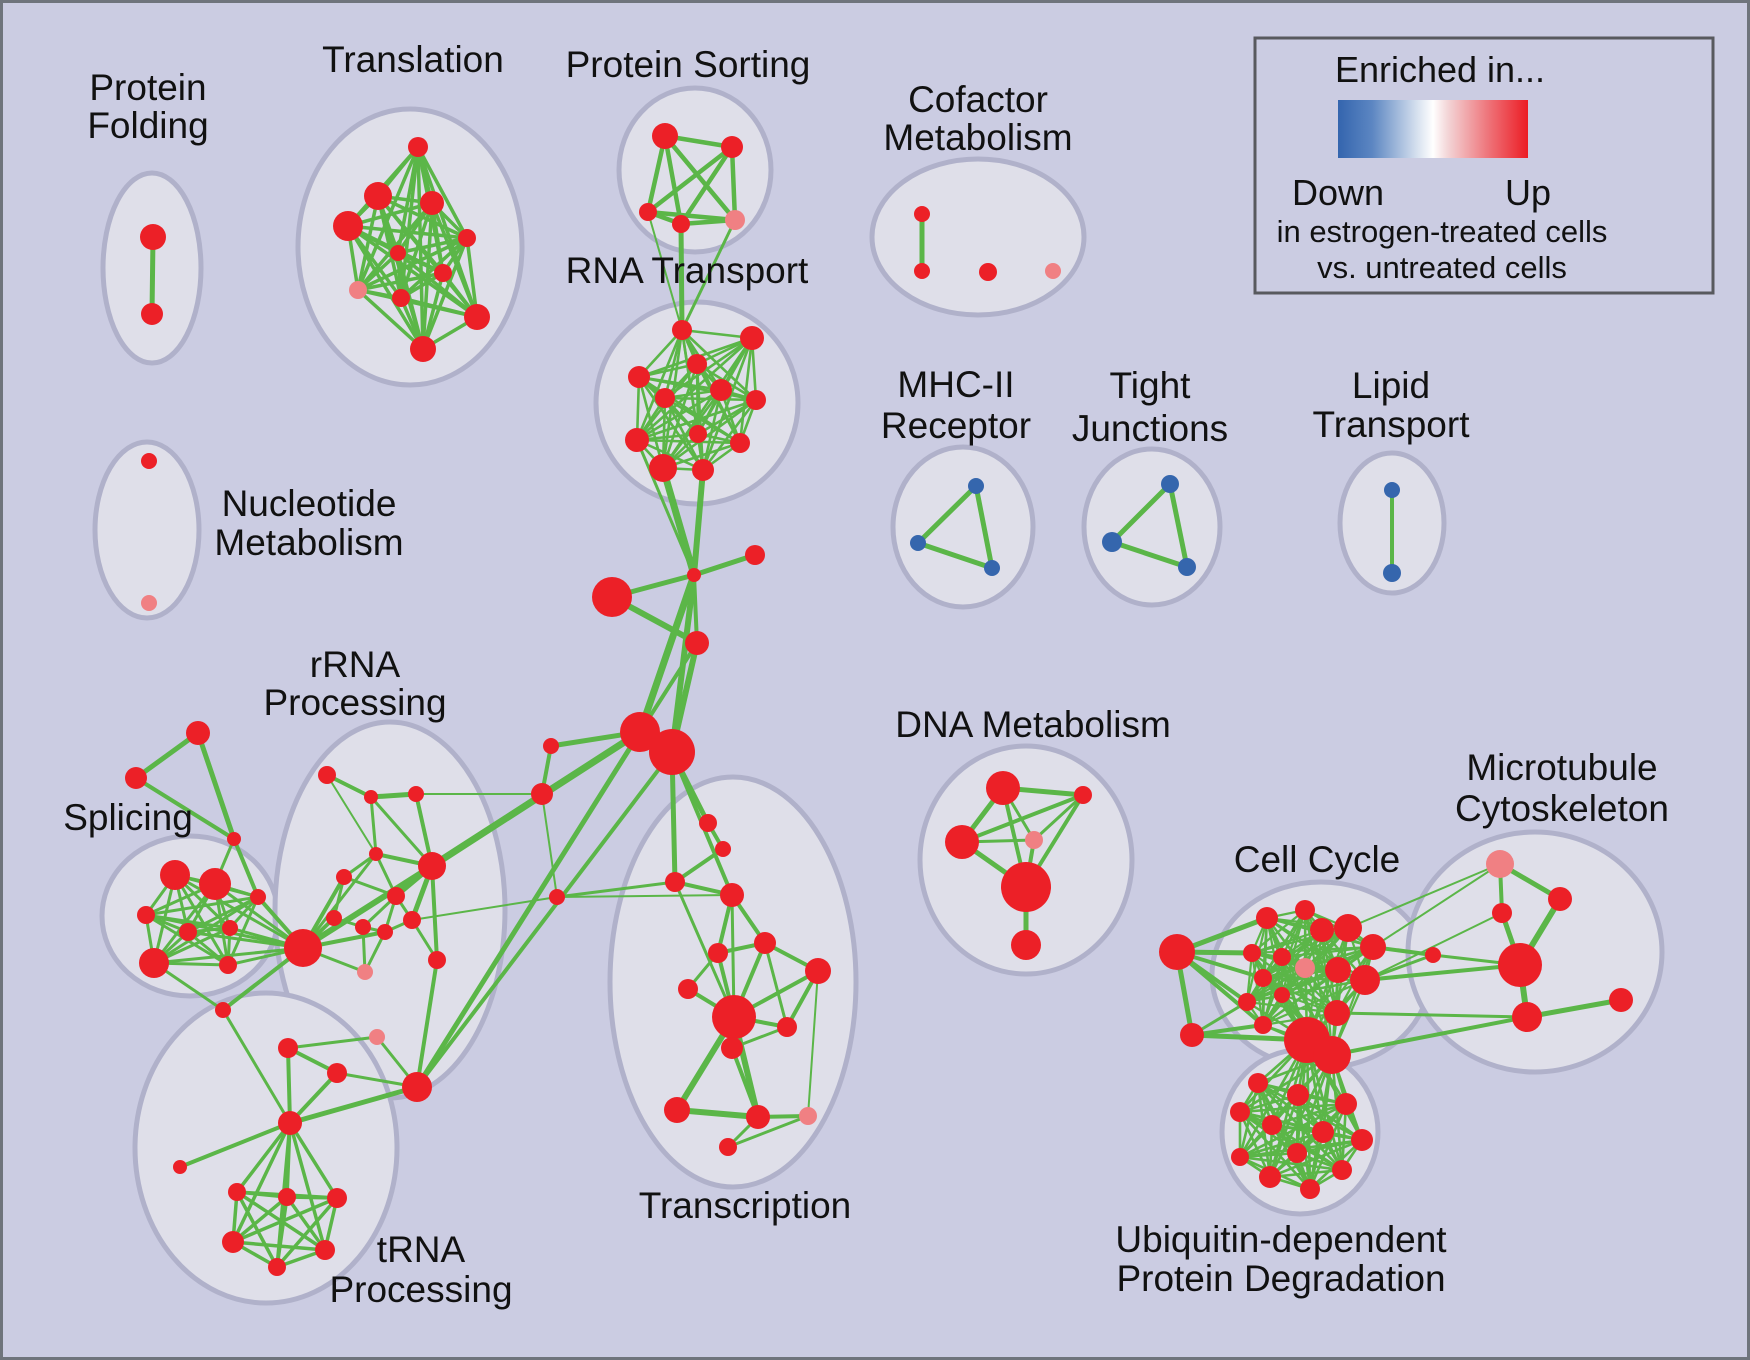 Image resolution: width=1750 pixels, height=1360 pixels. I want to click on node-cn1, so click(694, 575).